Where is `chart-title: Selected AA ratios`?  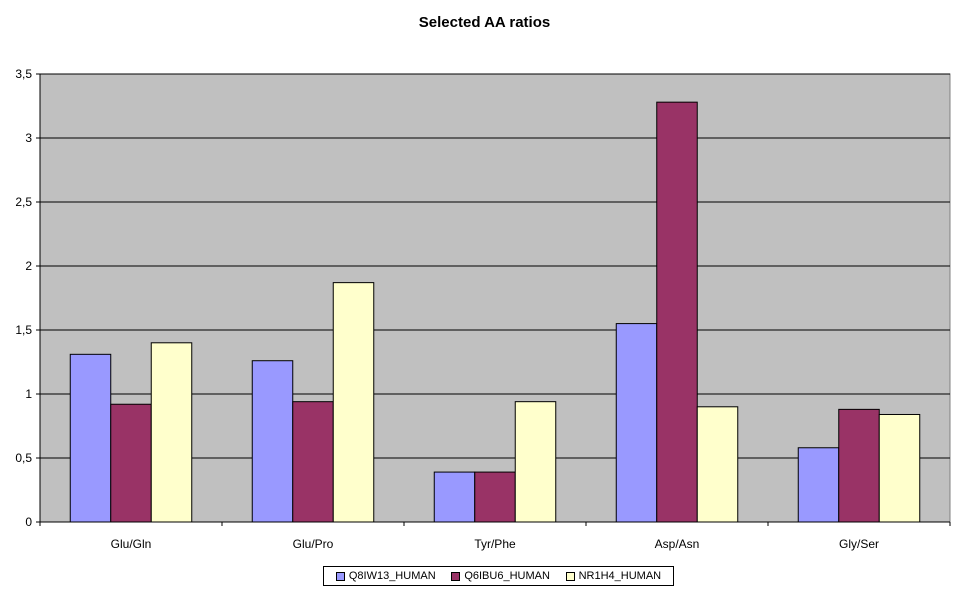
chart-title: Selected AA ratios is located at coordinates (484, 22).